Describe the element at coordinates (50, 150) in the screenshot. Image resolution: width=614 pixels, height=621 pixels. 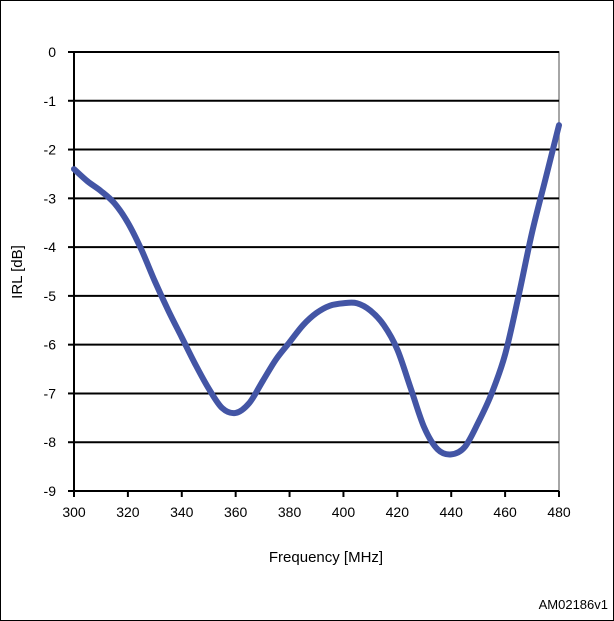
I see `y-tick-label: -2` at that location.